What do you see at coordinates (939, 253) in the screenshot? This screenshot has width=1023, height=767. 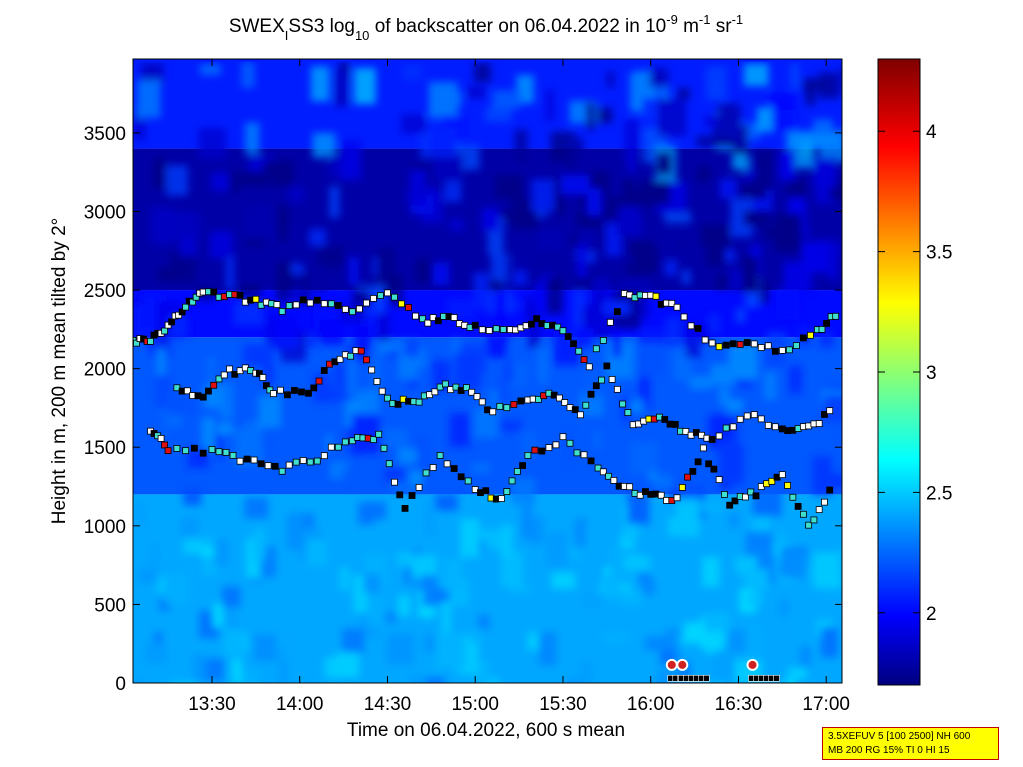 I see `colorbar-tick-label: 3.5` at bounding box center [939, 253].